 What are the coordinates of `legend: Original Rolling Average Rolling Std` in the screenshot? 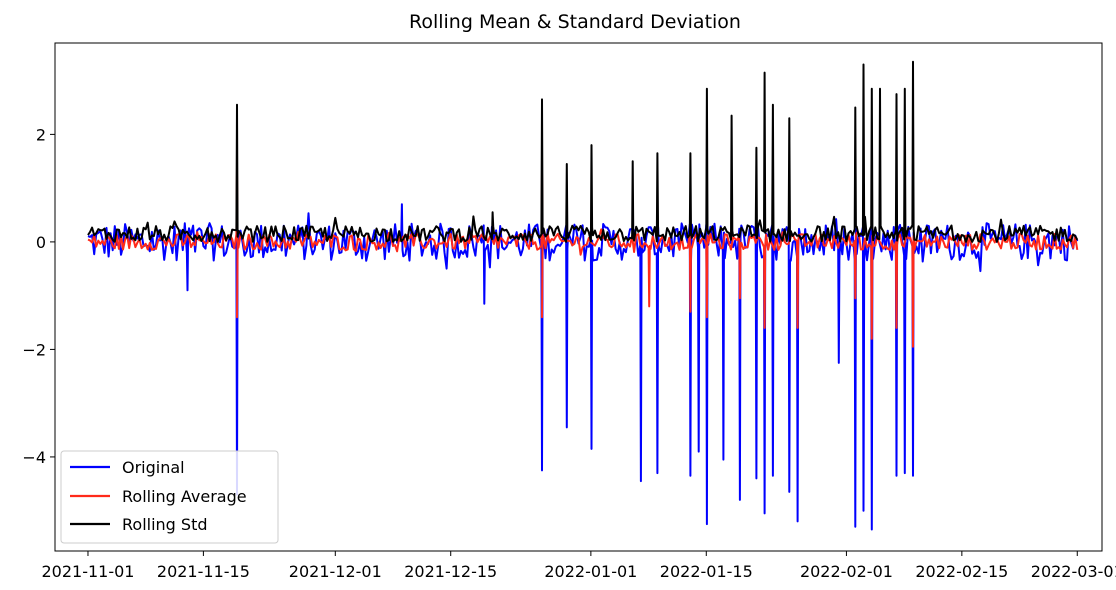 It's located at (169, 497).